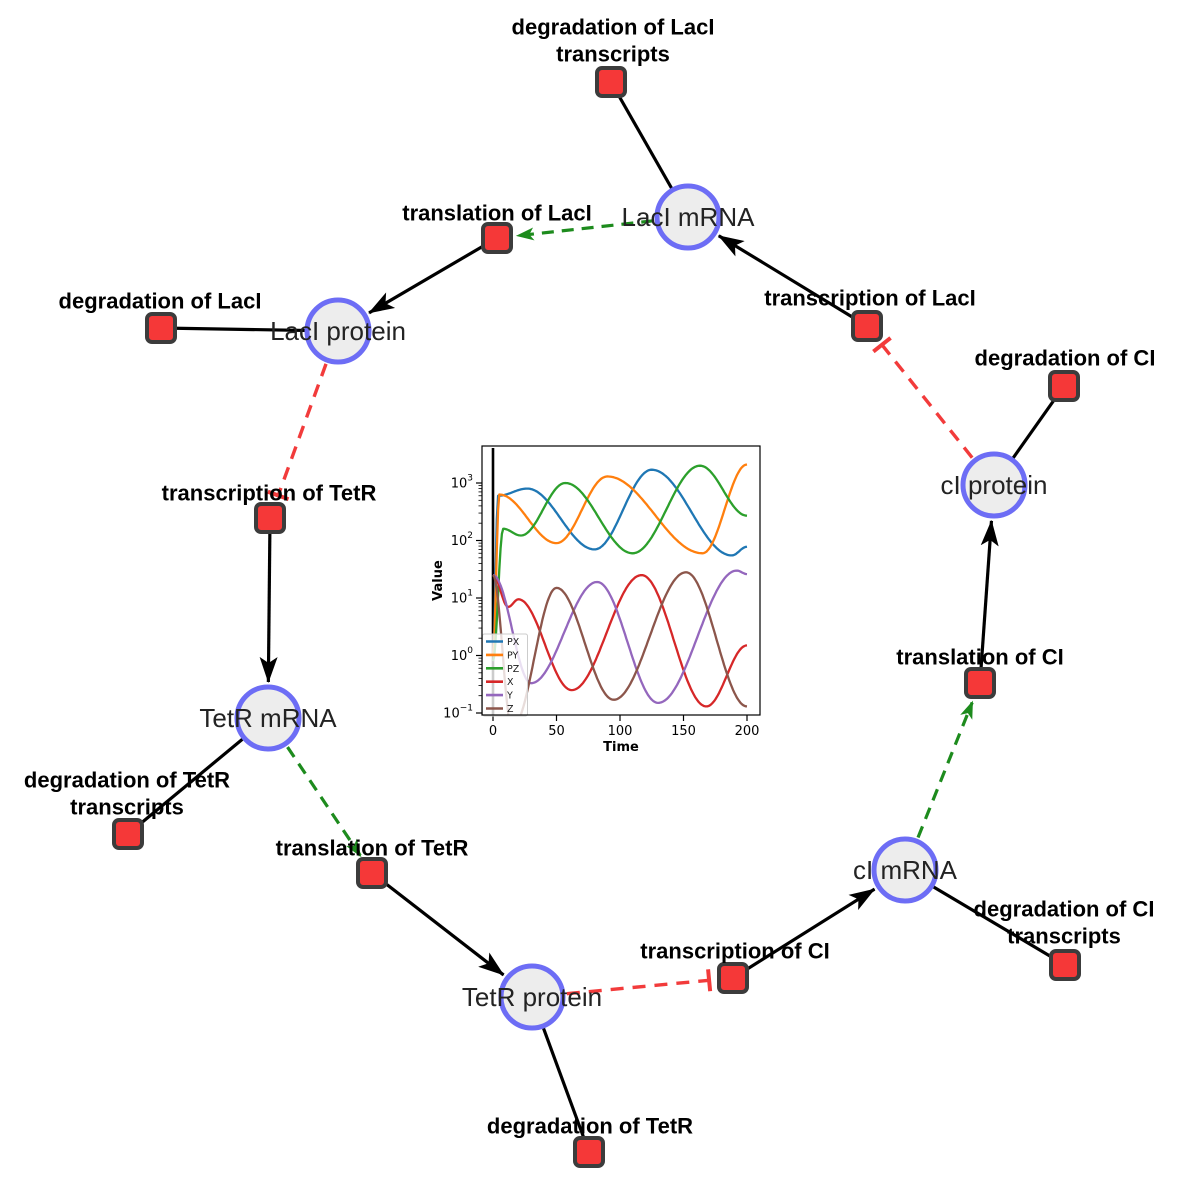 The image size is (1189, 1200). What do you see at coordinates (867, 326) in the screenshot?
I see `reaction-node-transcription_laci` at bounding box center [867, 326].